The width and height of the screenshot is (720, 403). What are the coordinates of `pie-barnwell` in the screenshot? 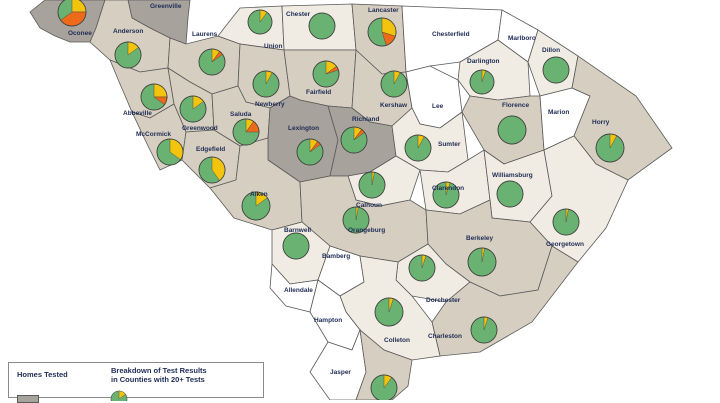 It's located at (296, 246).